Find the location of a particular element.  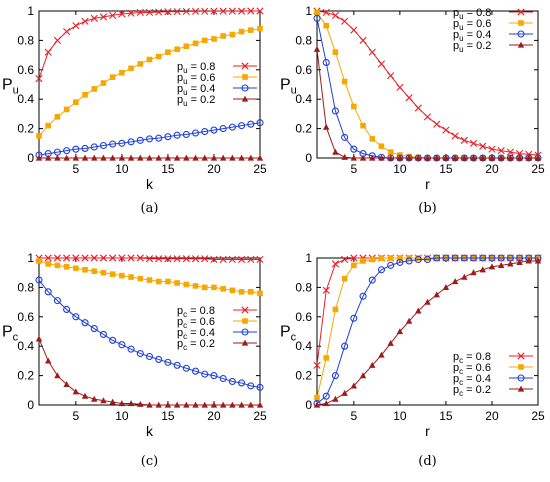

legend-label-value: = 0.4 is located at coordinates (478, 35).